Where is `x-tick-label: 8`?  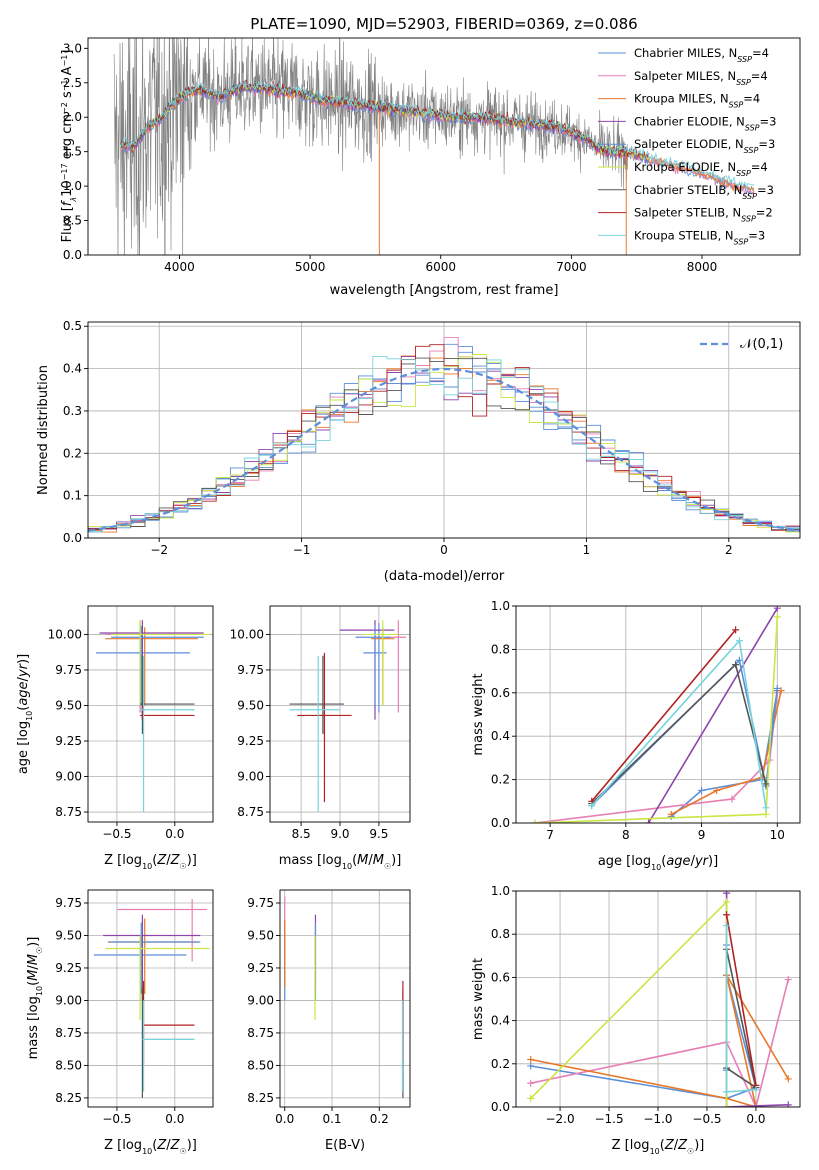 x-tick-label: 8 is located at coordinates (626, 835).